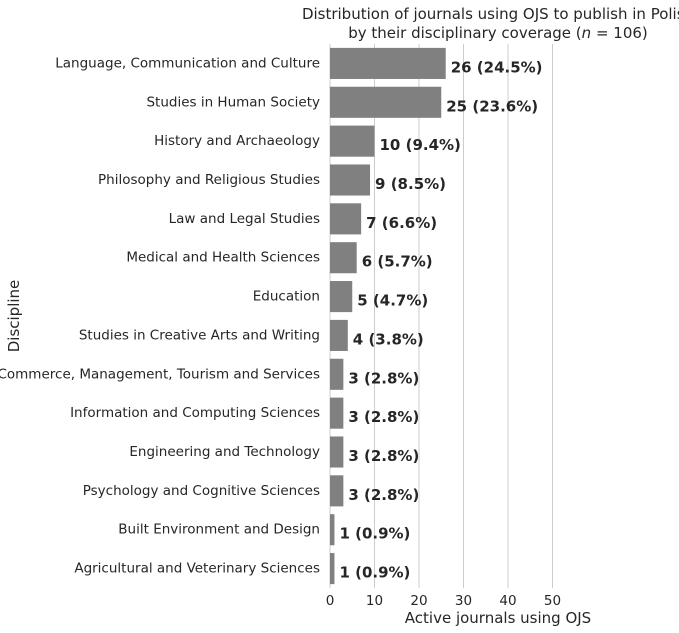  Describe the element at coordinates (244, 219) in the screenshot. I see `category-label: Law and Legal Studies` at that location.